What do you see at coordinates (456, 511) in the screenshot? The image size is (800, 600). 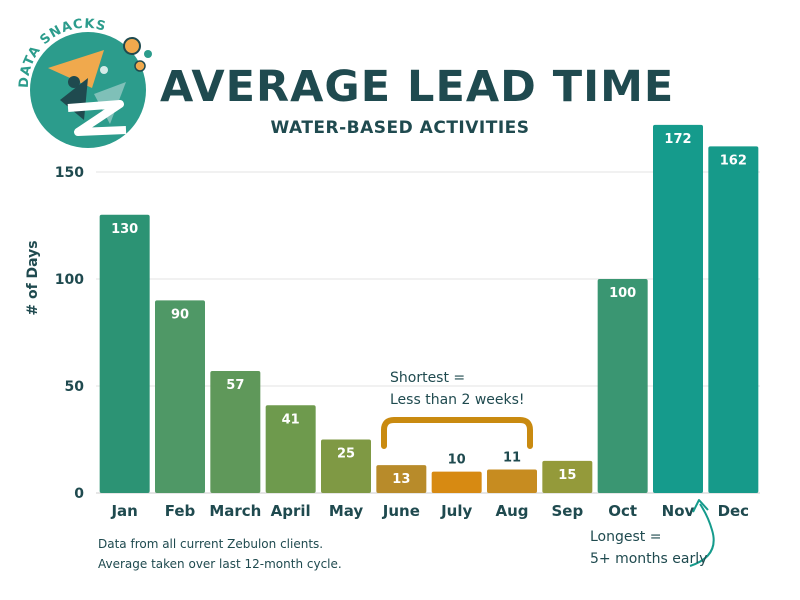 I see `x-tick-label: July` at bounding box center [456, 511].